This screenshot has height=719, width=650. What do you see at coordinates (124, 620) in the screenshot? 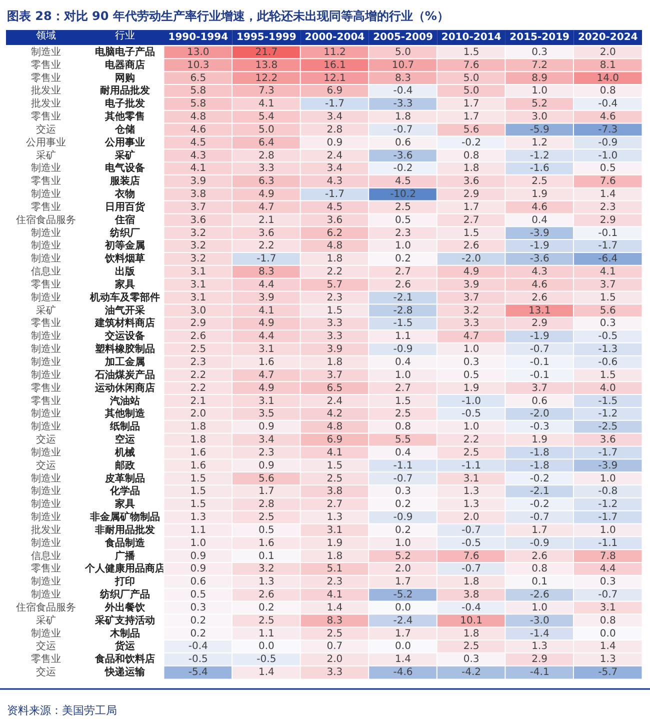
I see `y-tick-label: 采矿支持活动` at bounding box center [124, 620].